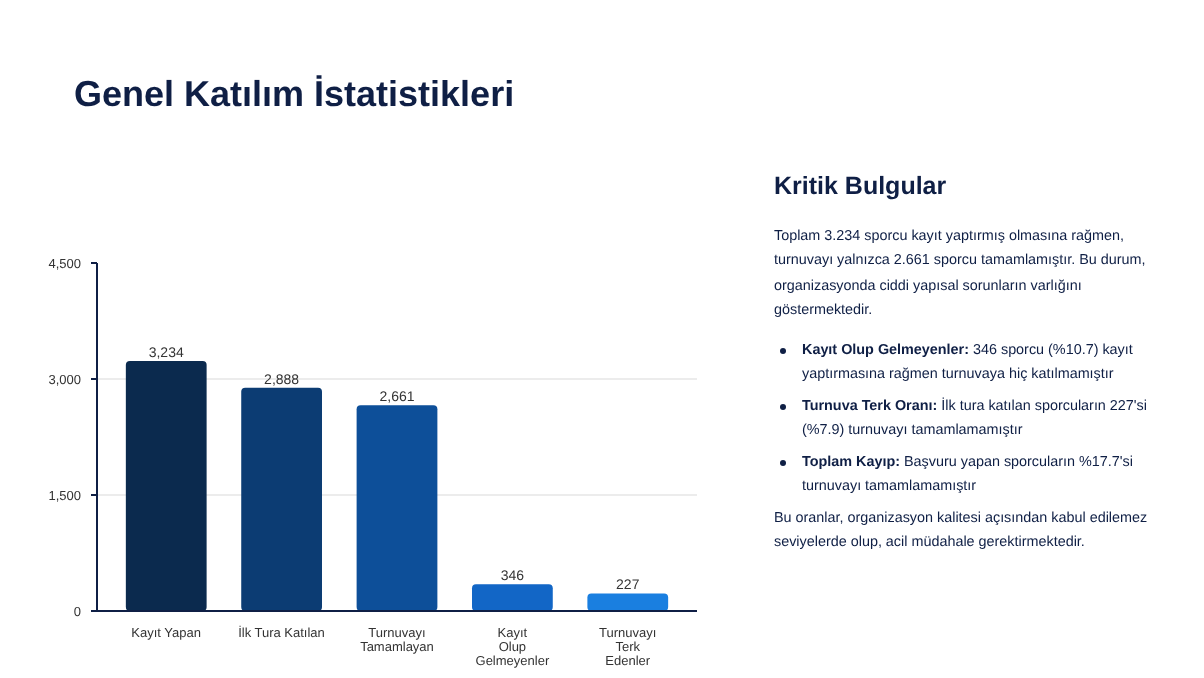  Describe the element at coordinates (293, 95) in the screenshot. I see `chart-title: Genel Katılım İstatistikleri` at that location.